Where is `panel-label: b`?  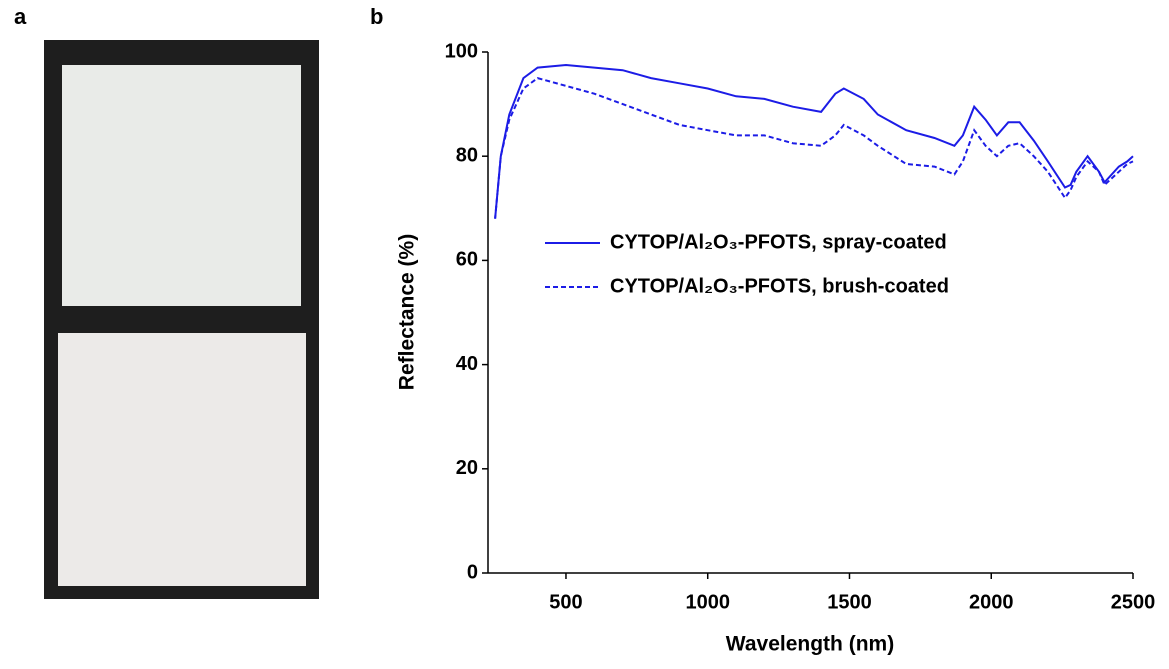 panel-label: b is located at coordinates (376, 16).